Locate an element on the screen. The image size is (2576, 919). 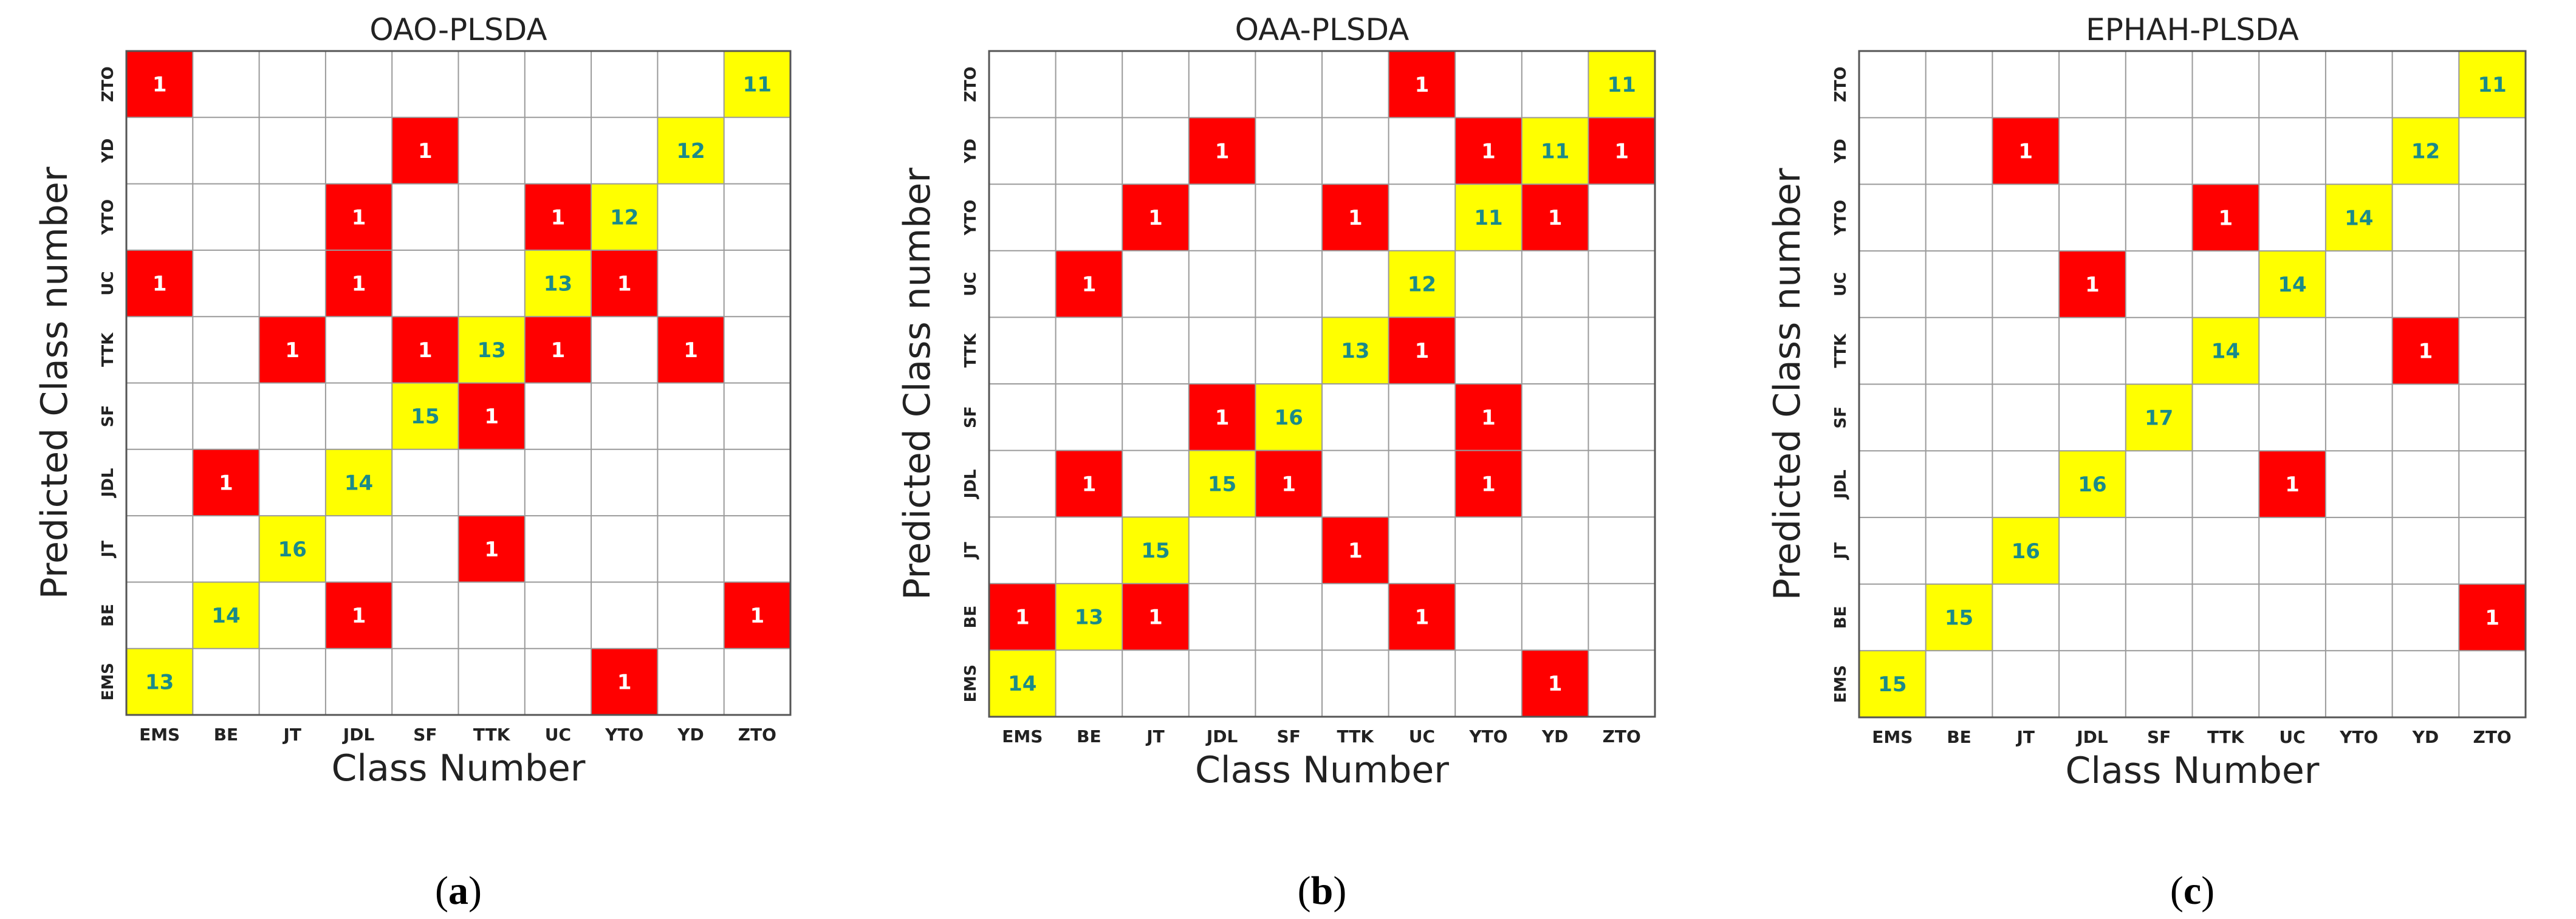
x-axis-title: Class Number is located at coordinates (459, 768).